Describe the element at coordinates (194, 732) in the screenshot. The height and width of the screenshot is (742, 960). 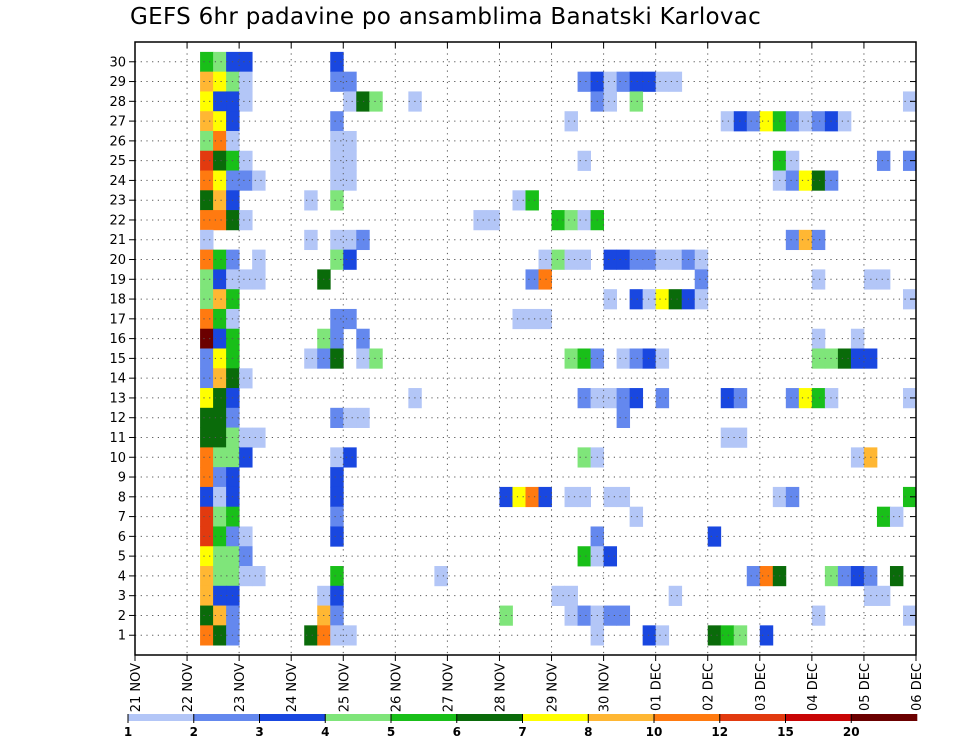
I see `legend-label: 2` at that location.